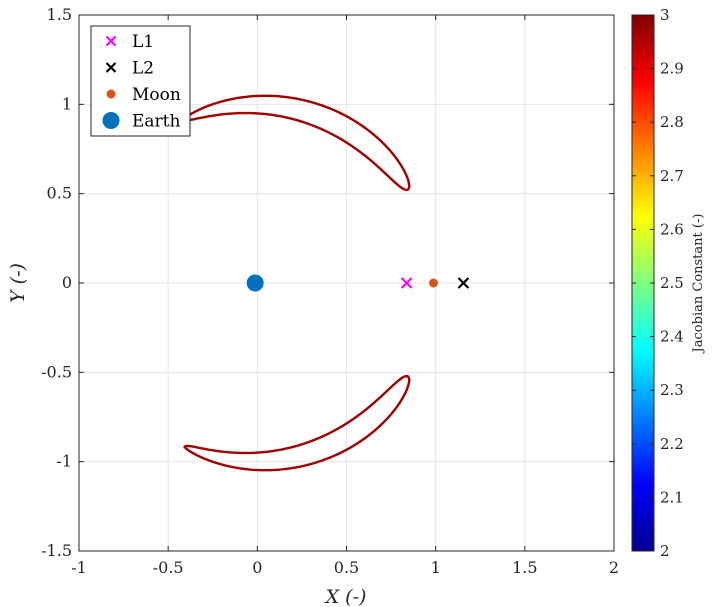  What do you see at coordinates (672, 444) in the screenshot?
I see `colorbar-tick-label: 2.2` at bounding box center [672, 444].